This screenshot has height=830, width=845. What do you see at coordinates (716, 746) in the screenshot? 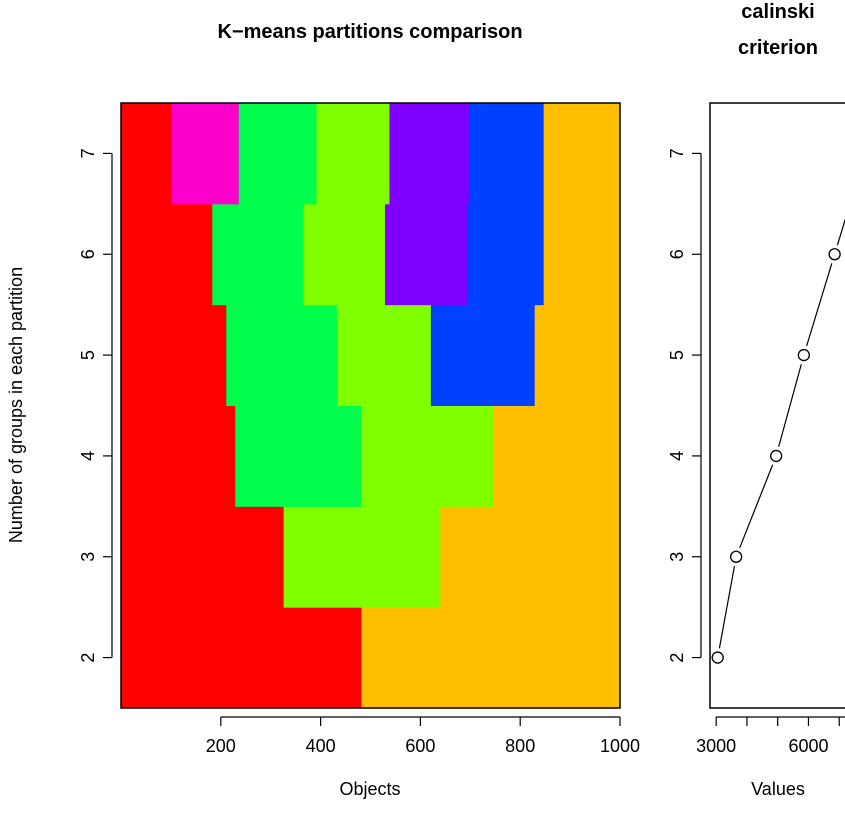
I see `calinski-x-tick-label: 3000` at bounding box center [716, 746].